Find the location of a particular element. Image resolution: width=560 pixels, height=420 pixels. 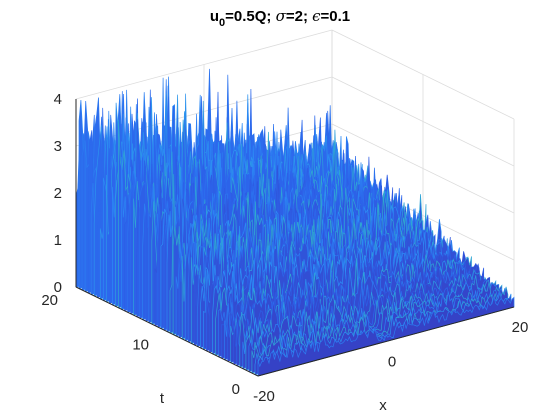

x-axis-line is located at coordinates (386, 341).